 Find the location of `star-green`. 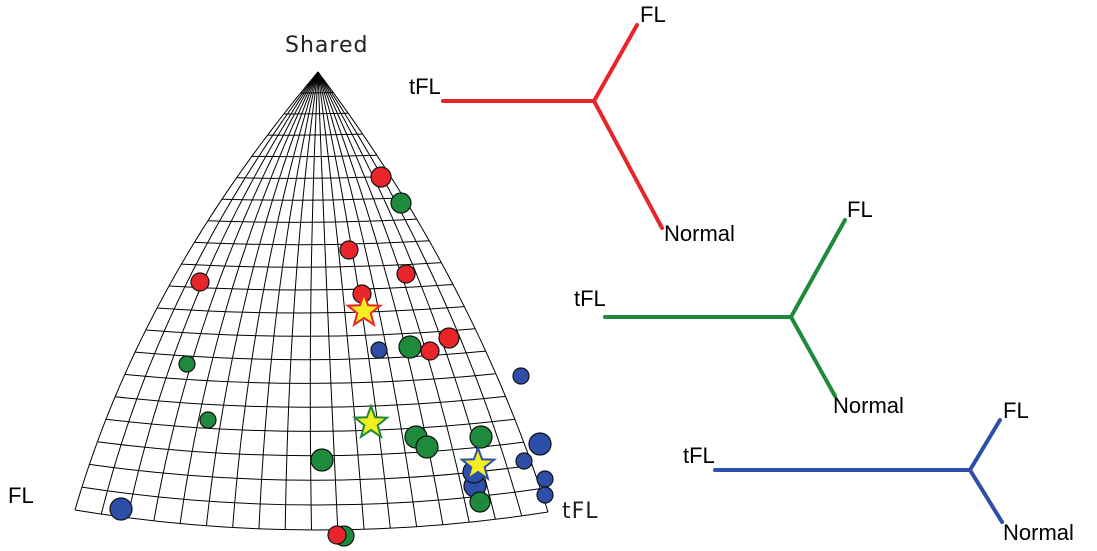

star-green is located at coordinates (371, 421).